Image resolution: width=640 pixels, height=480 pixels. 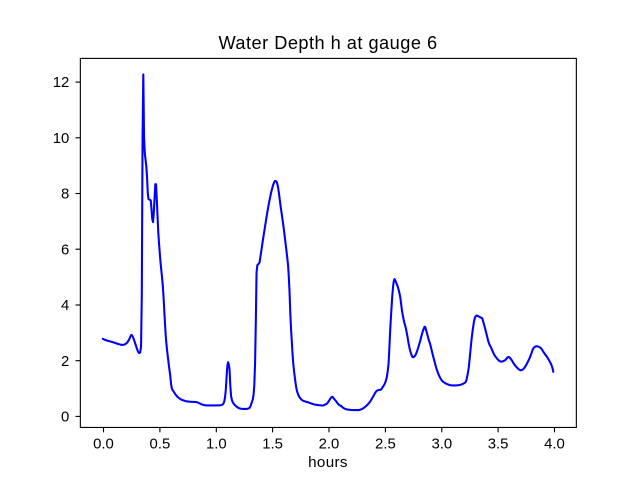 I want to click on svg-text: 6, so click(x=65, y=250).